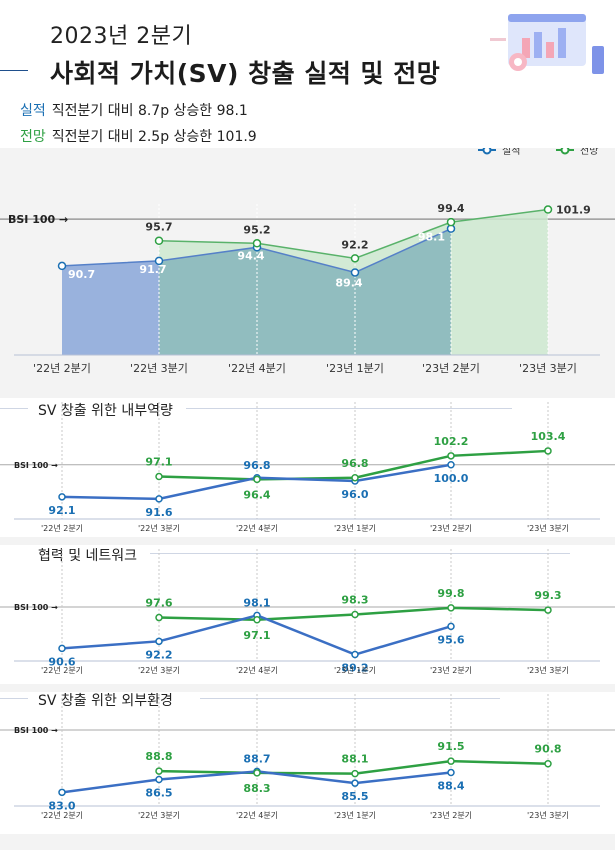 The height and width of the screenshot is (850, 615). I want to click on forecast-value-label: 91.5, so click(450, 746).